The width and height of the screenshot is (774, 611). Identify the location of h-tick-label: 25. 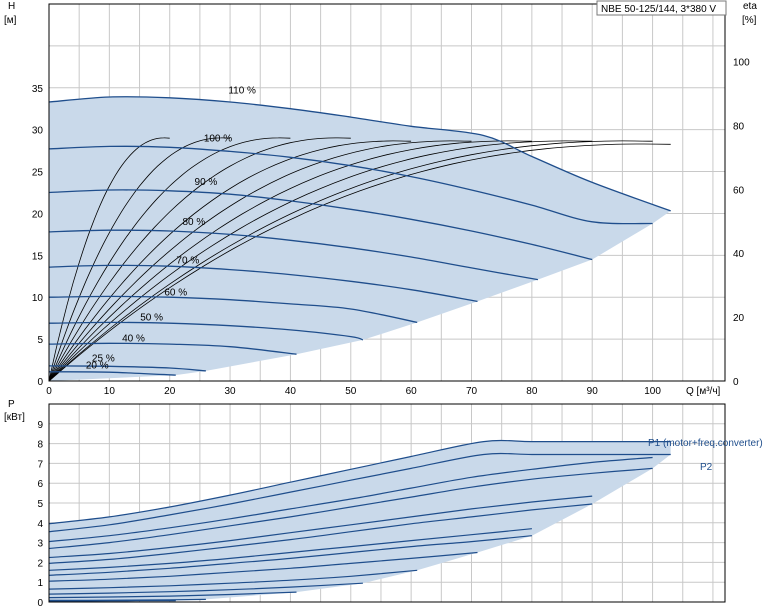
(38, 173).